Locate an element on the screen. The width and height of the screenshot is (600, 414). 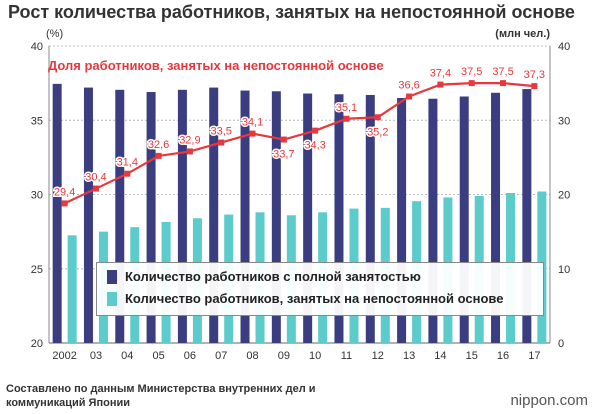
data-label: 33,7 is located at coordinates (283, 155).